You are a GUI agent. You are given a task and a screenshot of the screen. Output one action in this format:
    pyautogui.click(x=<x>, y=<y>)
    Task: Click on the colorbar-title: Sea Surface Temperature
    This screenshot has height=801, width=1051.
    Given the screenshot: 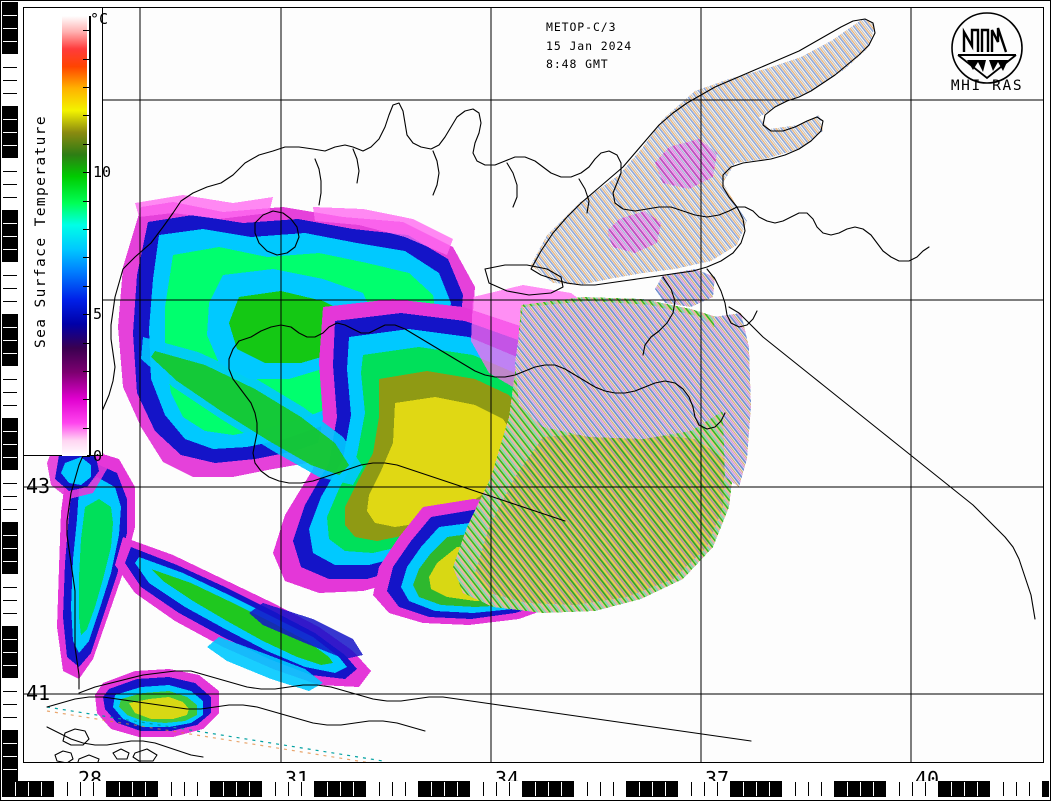 What is the action you would take?
    pyautogui.click(x=41, y=231)
    